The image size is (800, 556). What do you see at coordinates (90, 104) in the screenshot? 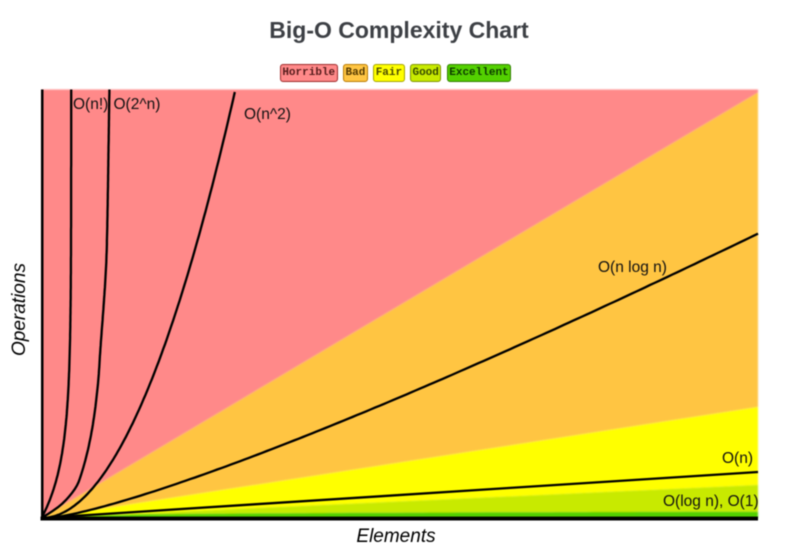
I see `svg-text: O(n!)` at bounding box center [90, 104].